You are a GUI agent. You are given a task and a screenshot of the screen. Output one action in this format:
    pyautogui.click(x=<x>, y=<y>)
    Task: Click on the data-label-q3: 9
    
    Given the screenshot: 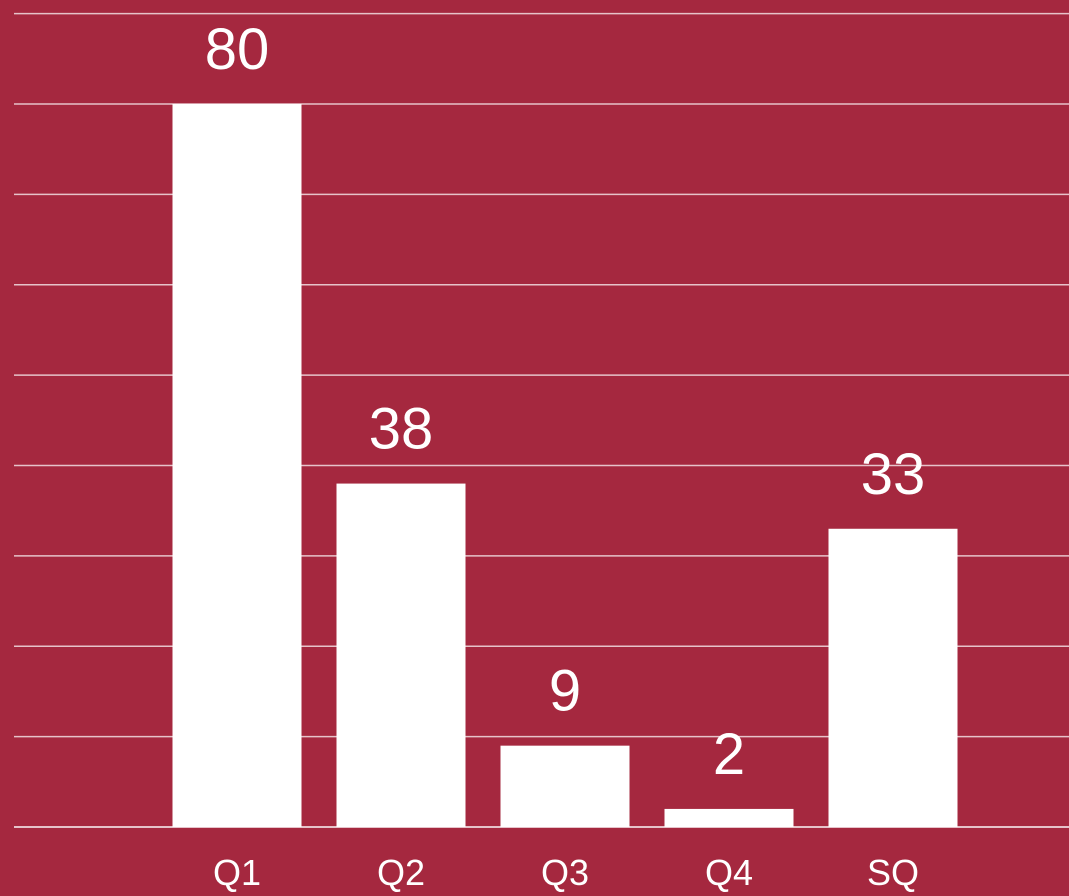 What is the action you would take?
    pyautogui.click(x=565, y=691)
    